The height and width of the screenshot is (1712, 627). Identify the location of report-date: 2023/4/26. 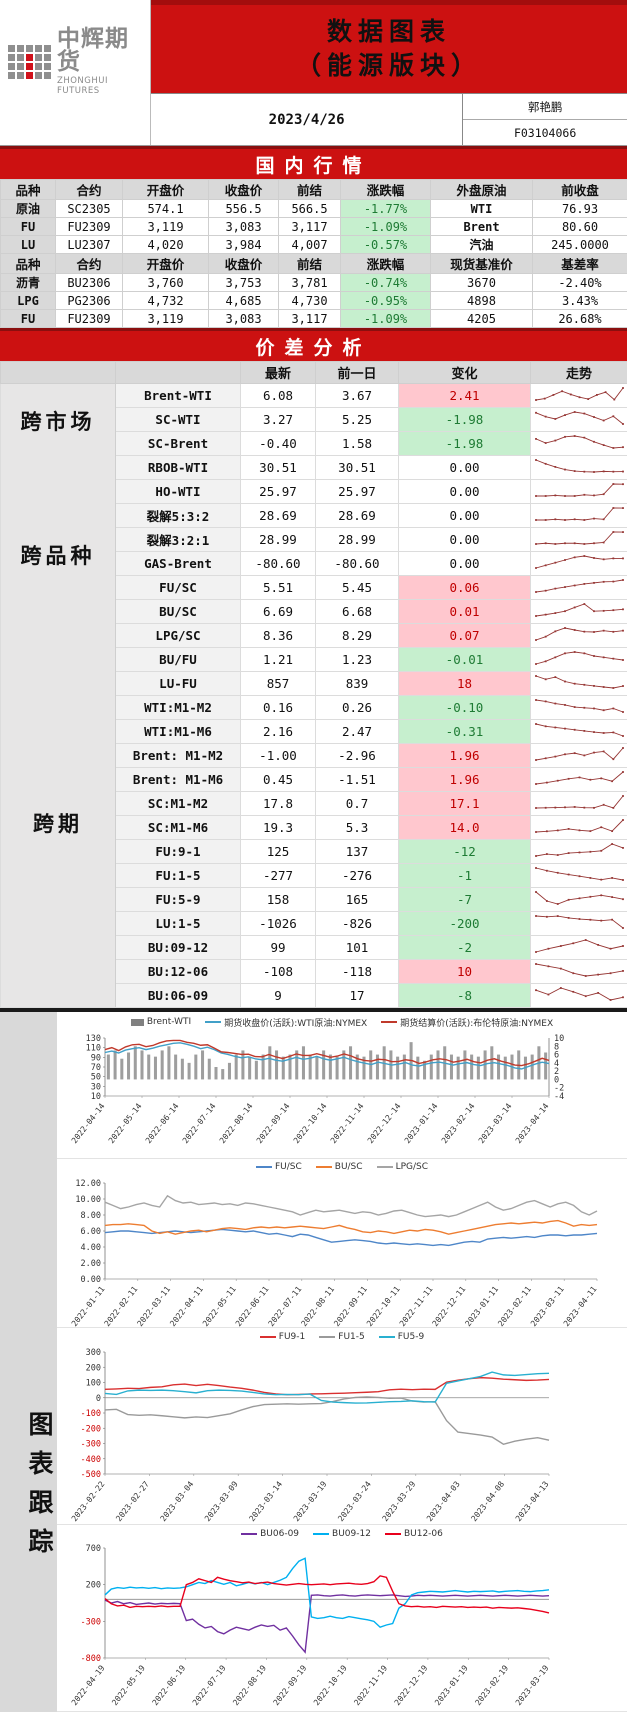
(306, 119).